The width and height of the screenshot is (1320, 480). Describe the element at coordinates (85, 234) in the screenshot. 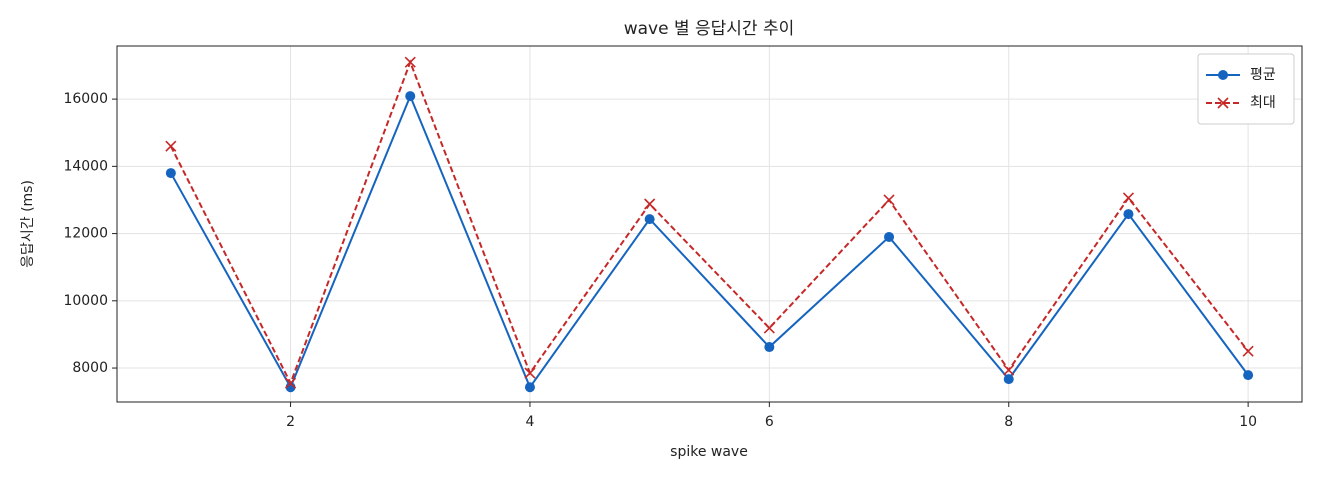

I see `y-tick-label: 12000` at that location.